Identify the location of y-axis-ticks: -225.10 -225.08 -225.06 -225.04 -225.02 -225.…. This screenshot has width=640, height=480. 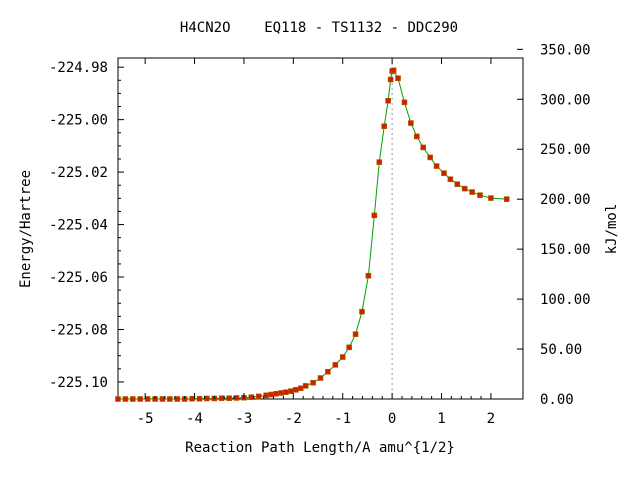
(86, 225).